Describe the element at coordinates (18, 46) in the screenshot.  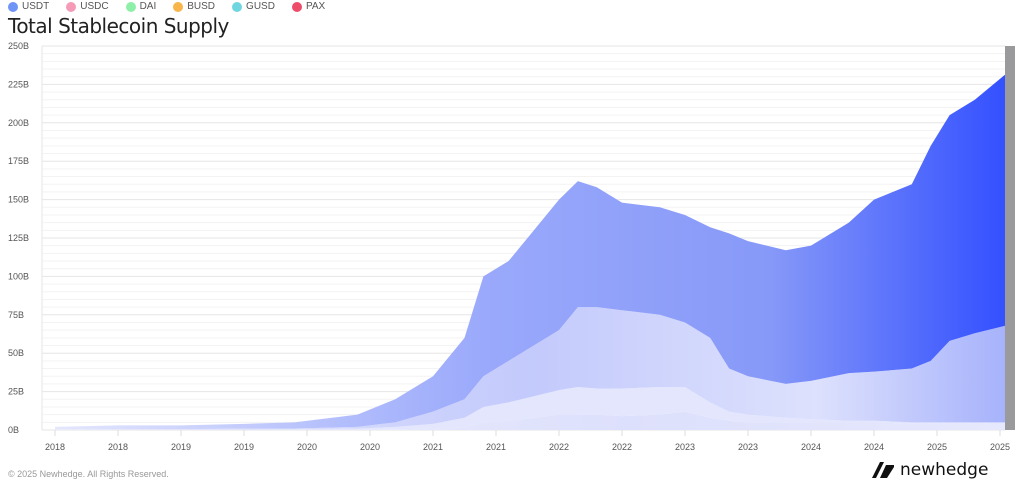
I see `y-tick-label: 250B` at that location.